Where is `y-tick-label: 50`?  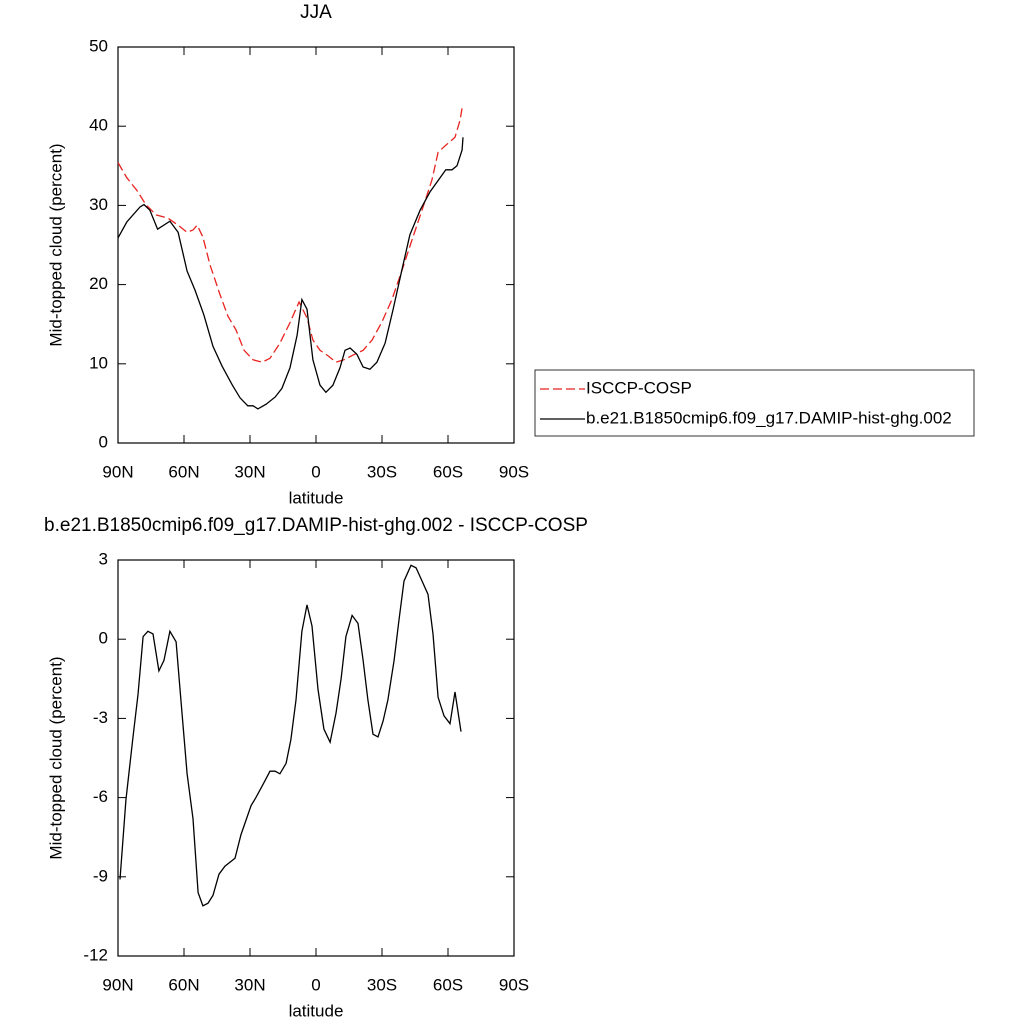 y-tick-label: 50 is located at coordinates (98, 45).